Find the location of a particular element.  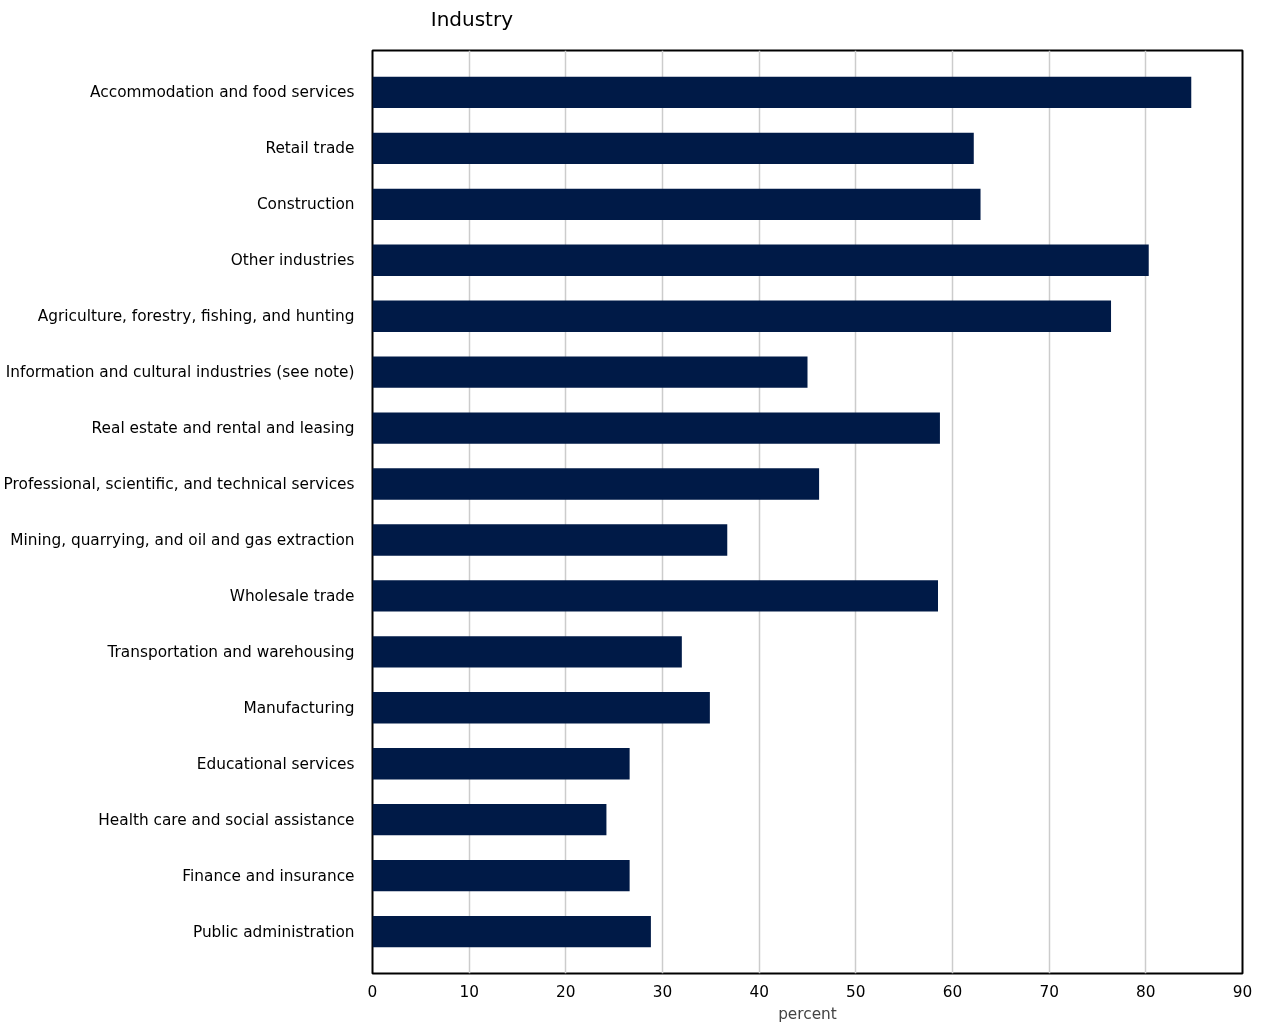

y-tick-label: Construction is located at coordinates (305, 204).